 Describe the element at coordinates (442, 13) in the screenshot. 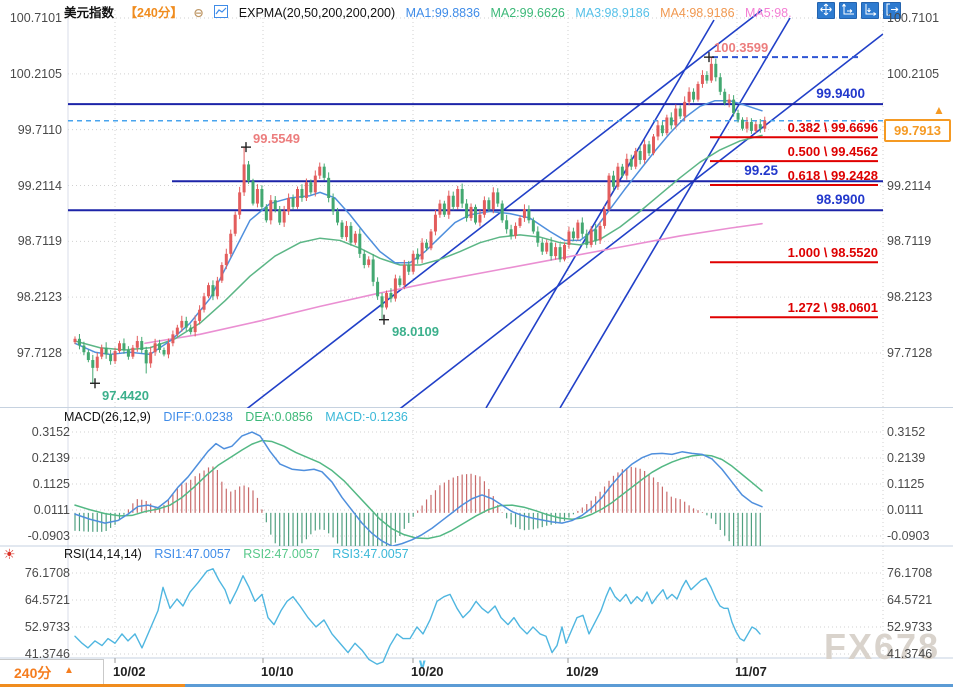

I see `ma1-value: MA1:99.8836` at that location.